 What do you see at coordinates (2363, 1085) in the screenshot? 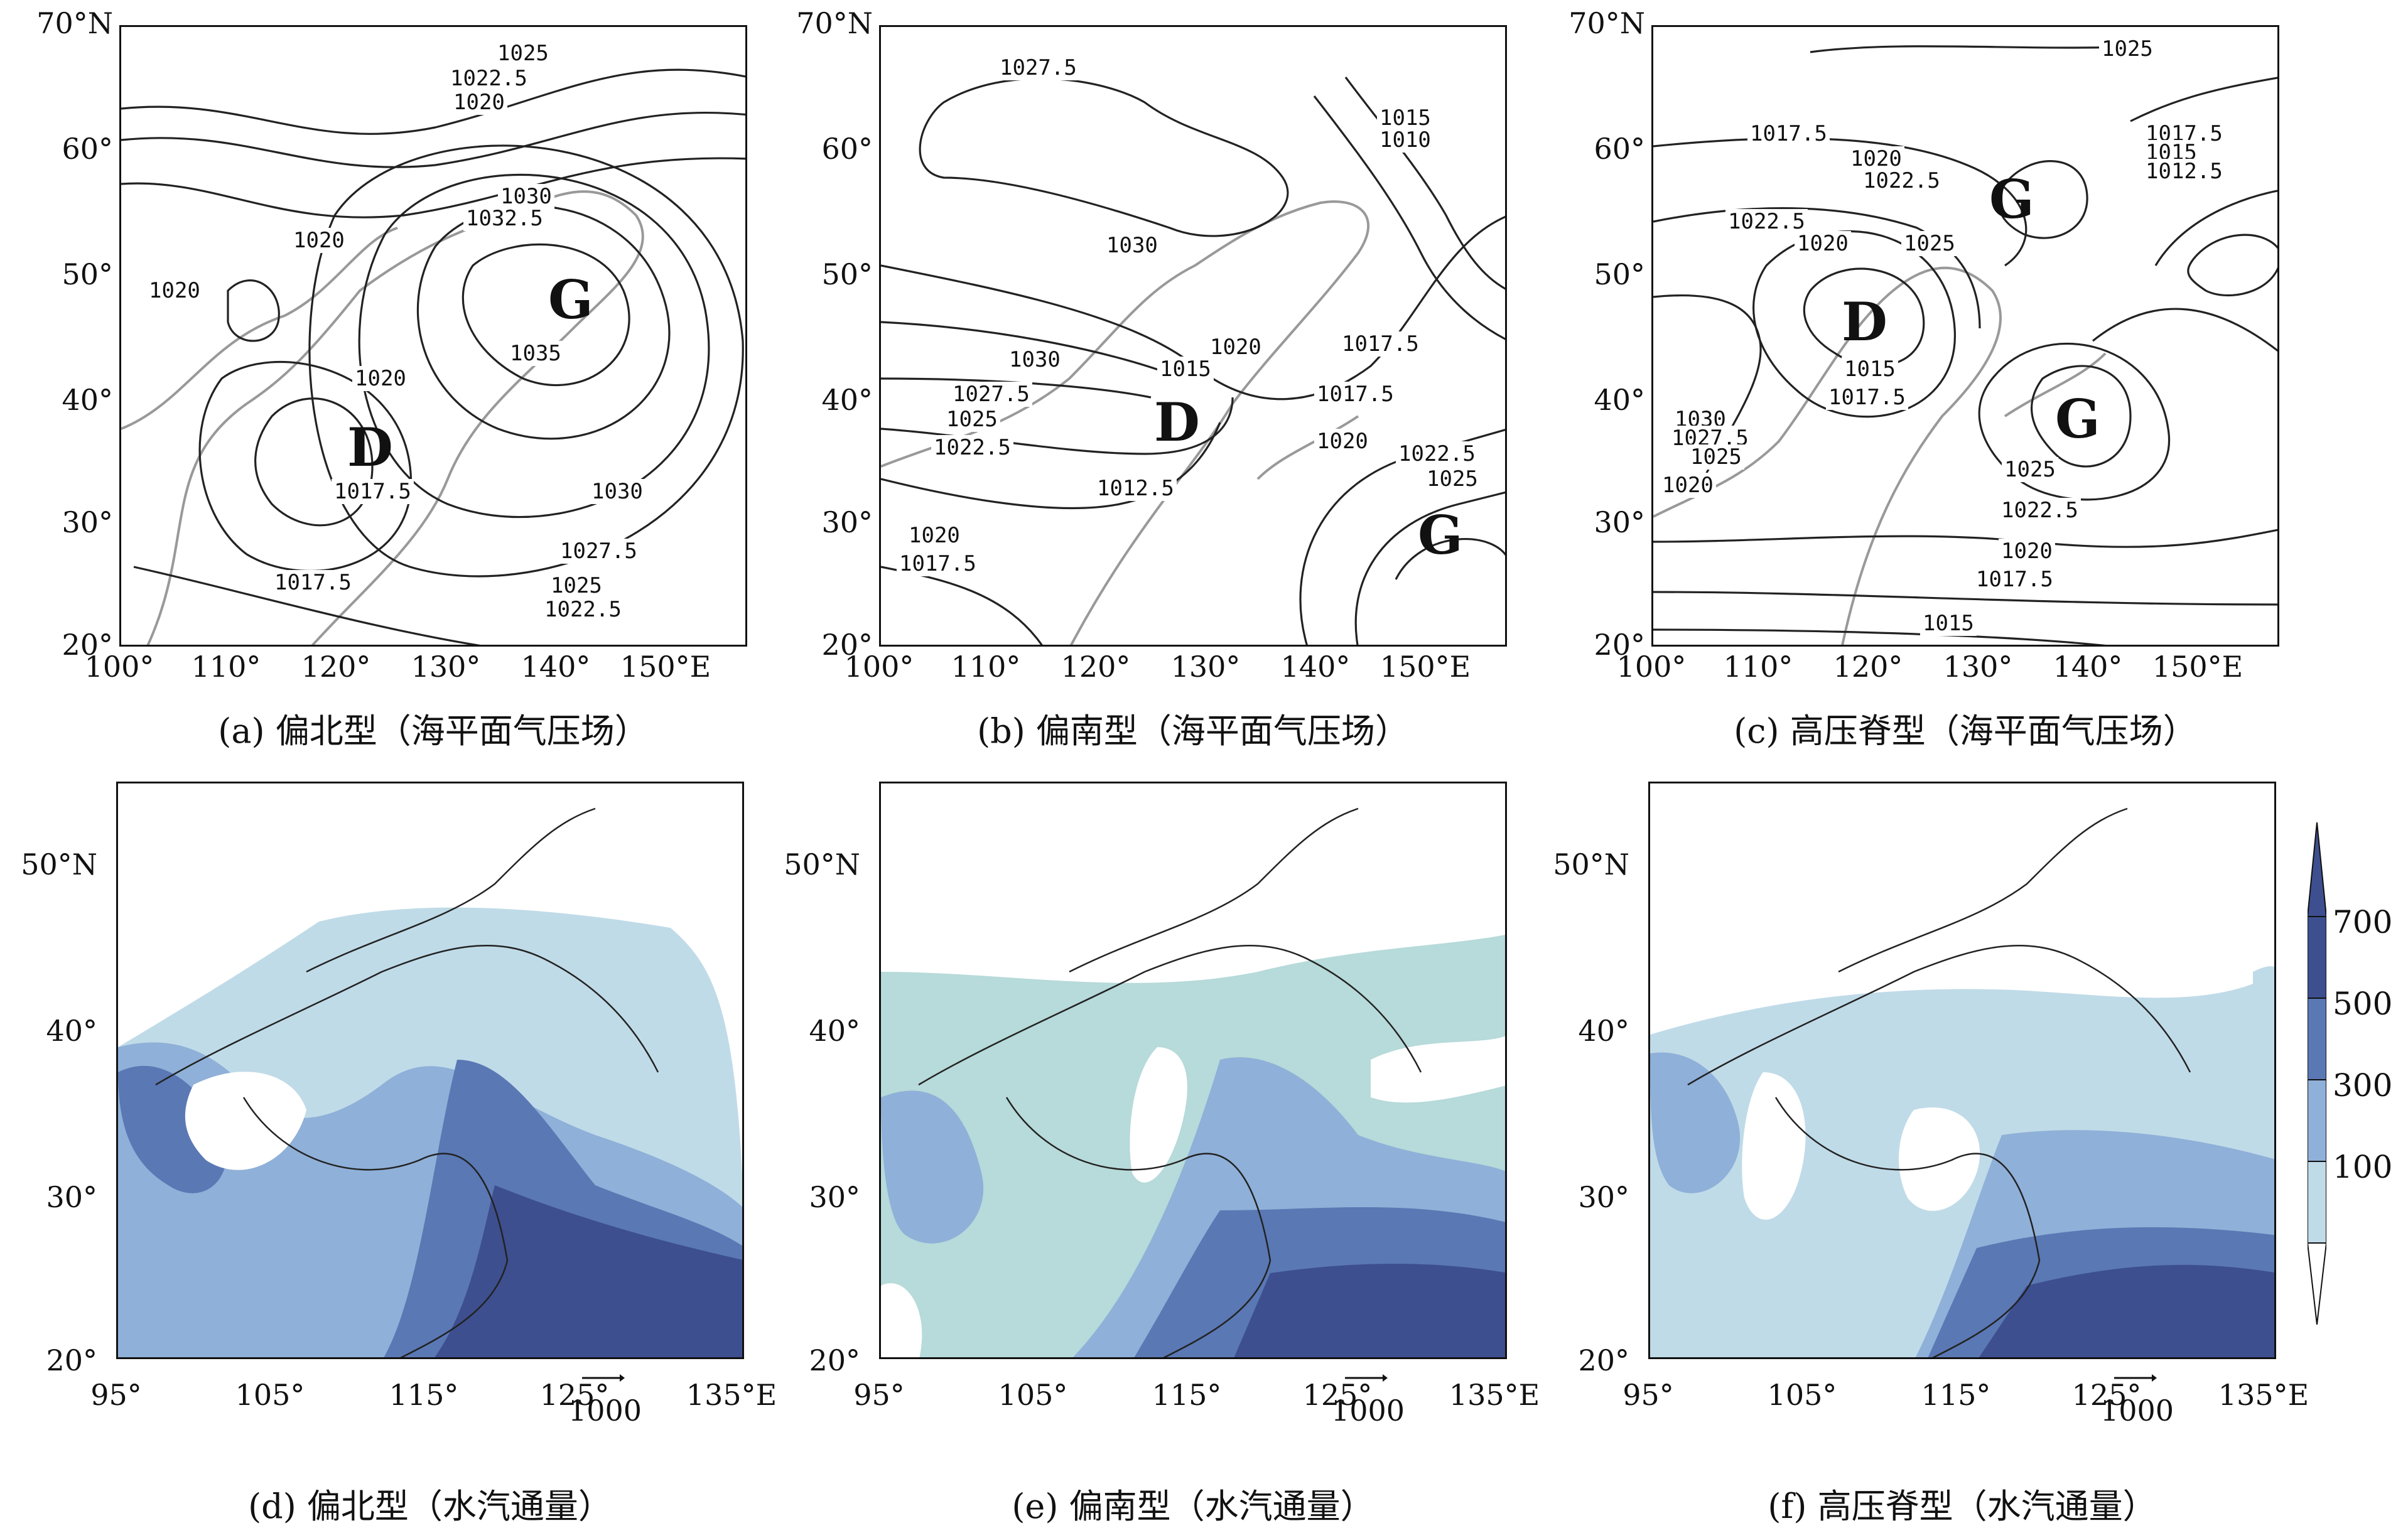
I see `colorbar-label: 300` at bounding box center [2363, 1085].